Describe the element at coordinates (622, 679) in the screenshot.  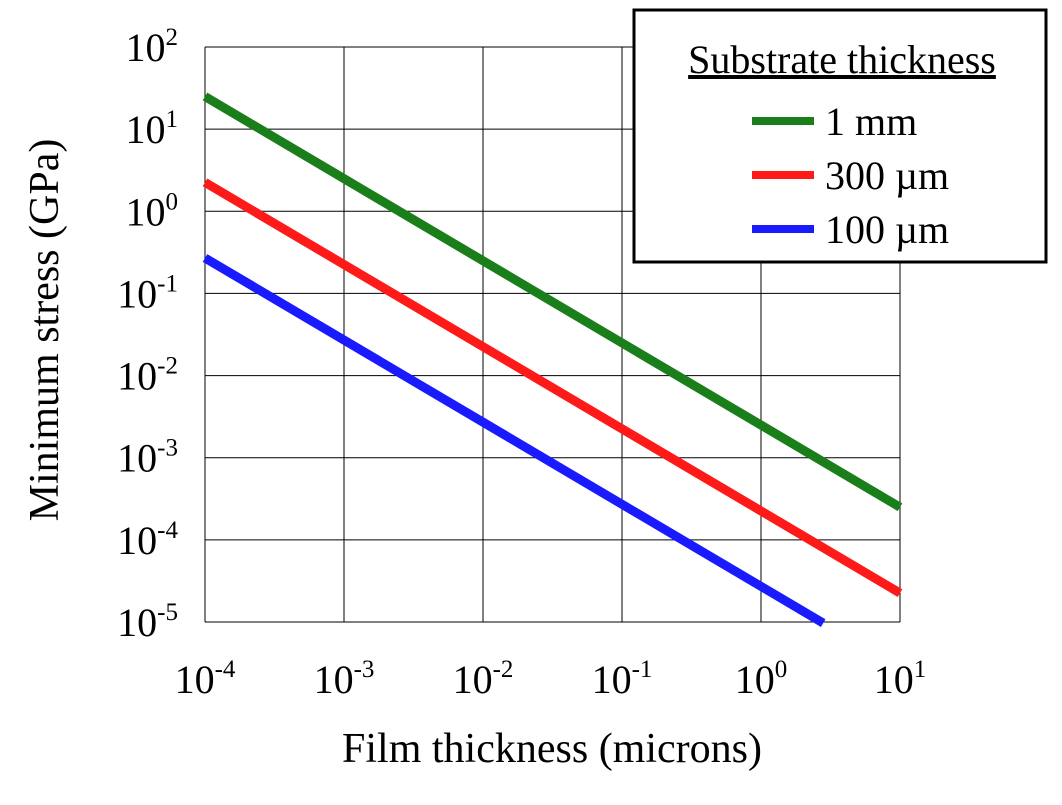
I see `x-tick-label: 10⁻¹` at that location.